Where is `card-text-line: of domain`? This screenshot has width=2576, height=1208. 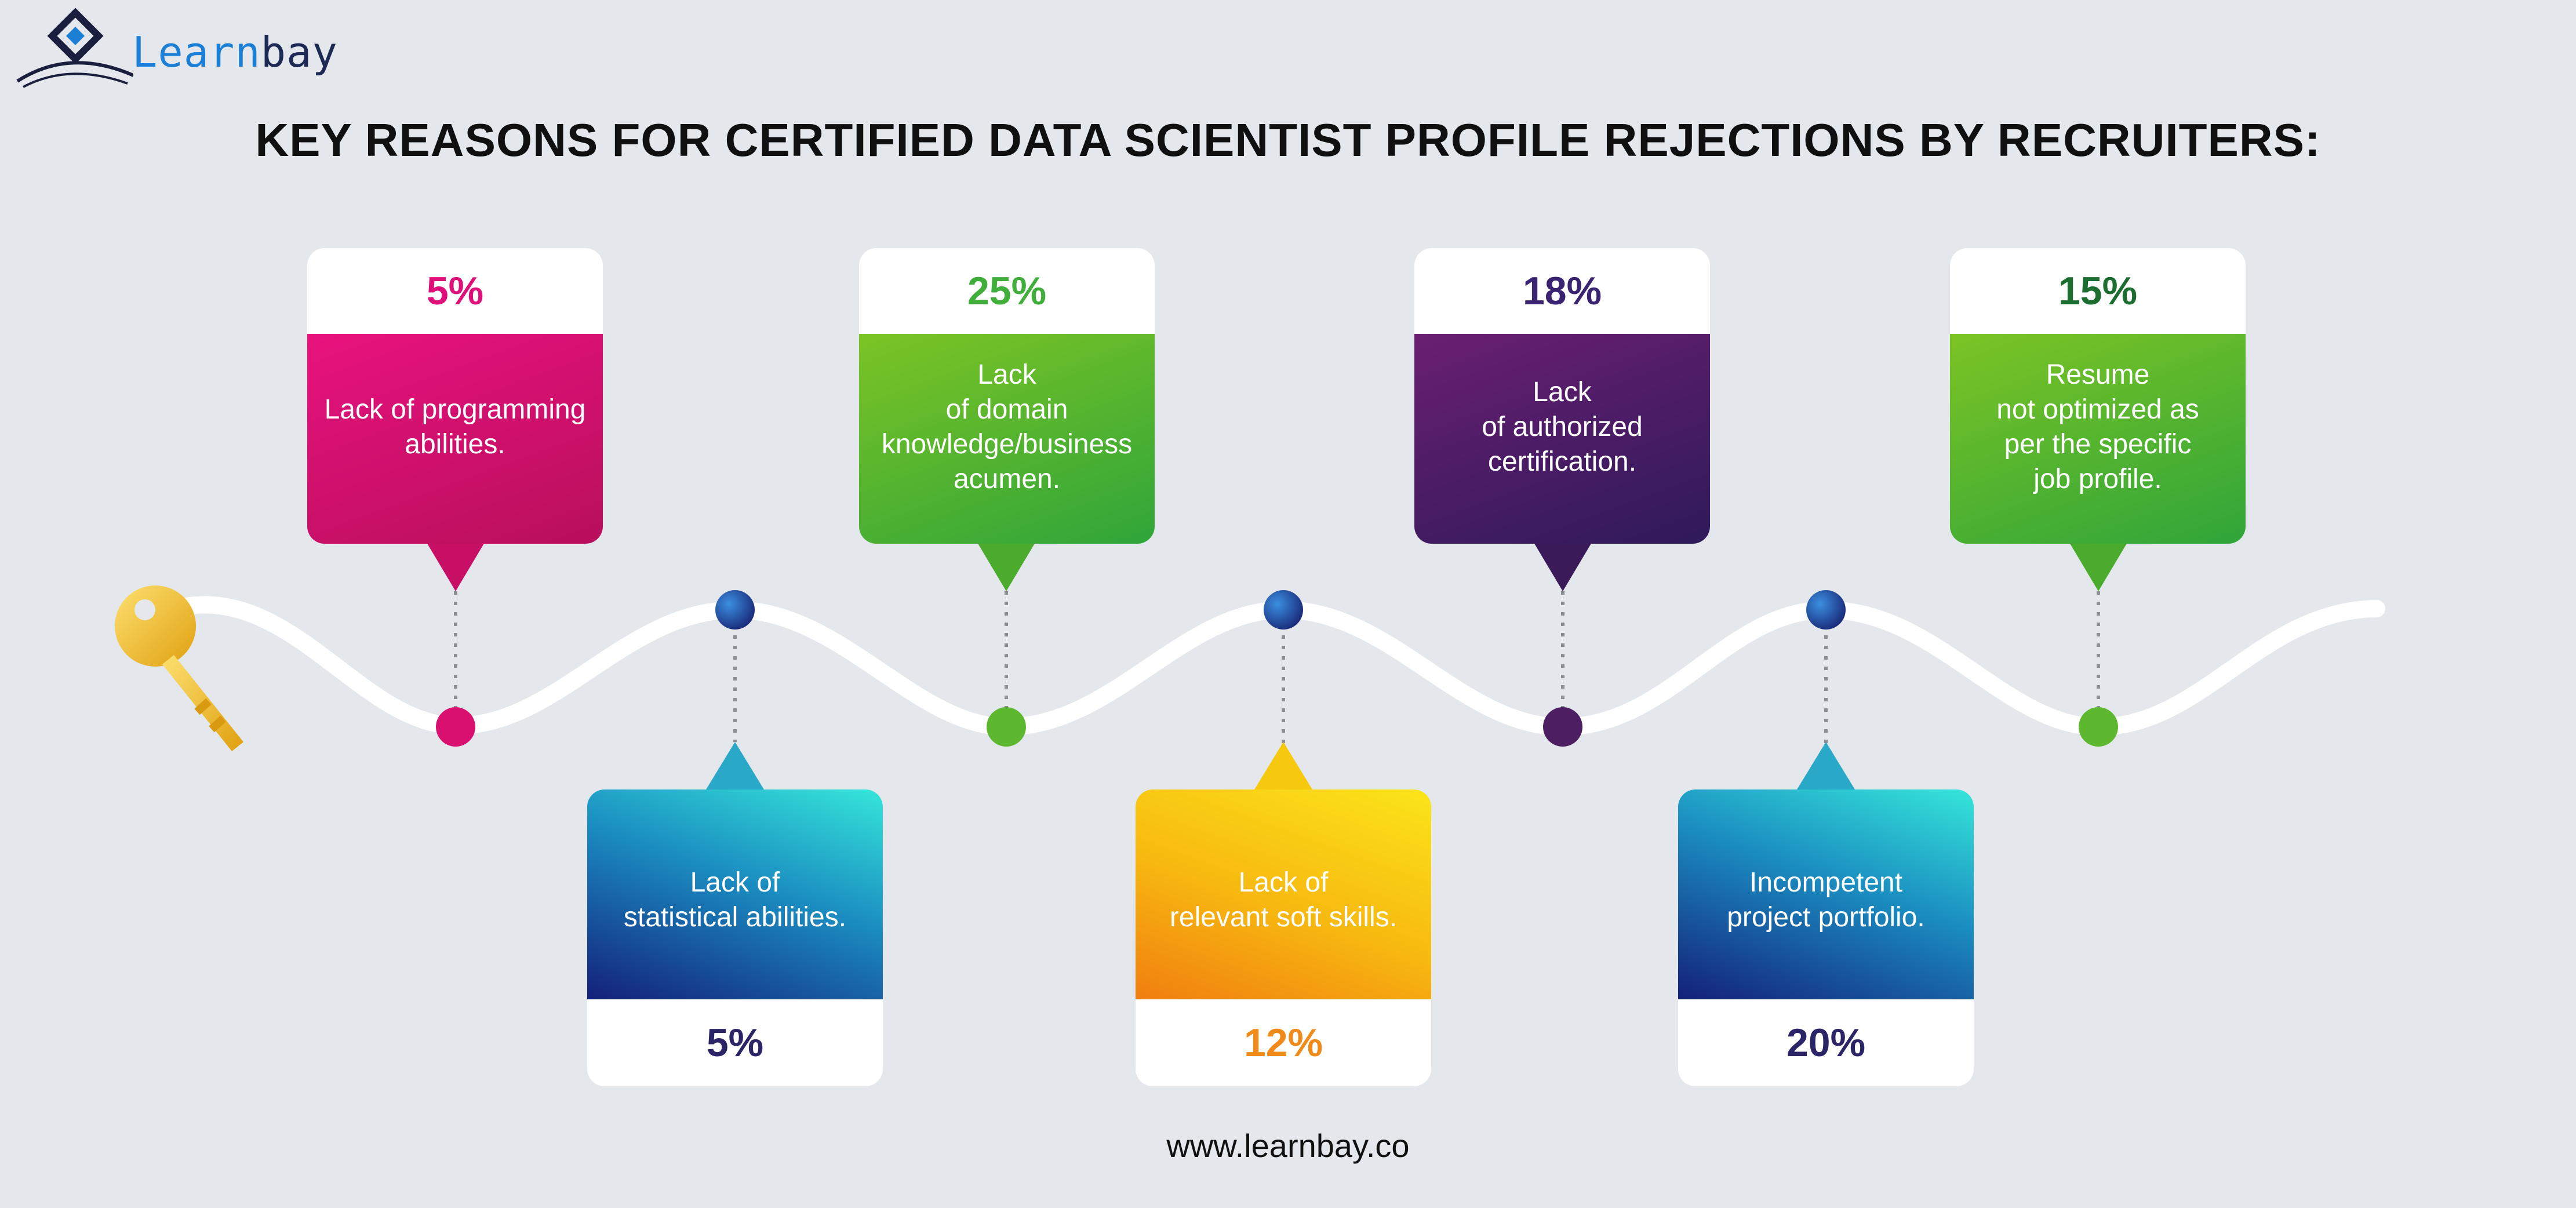
card-text-line: of domain is located at coordinates (1007, 409).